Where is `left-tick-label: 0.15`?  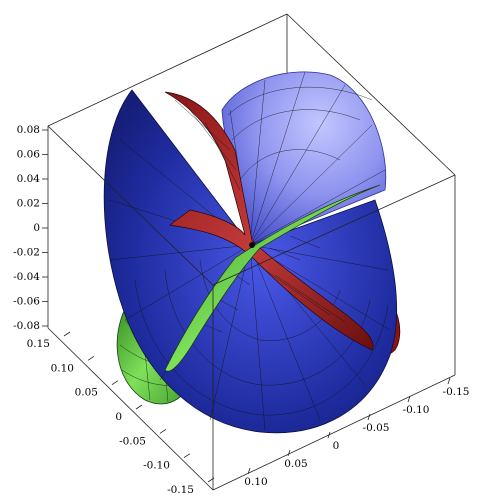 left-tick-label: 0.15 is located at coordinates (38, 344).